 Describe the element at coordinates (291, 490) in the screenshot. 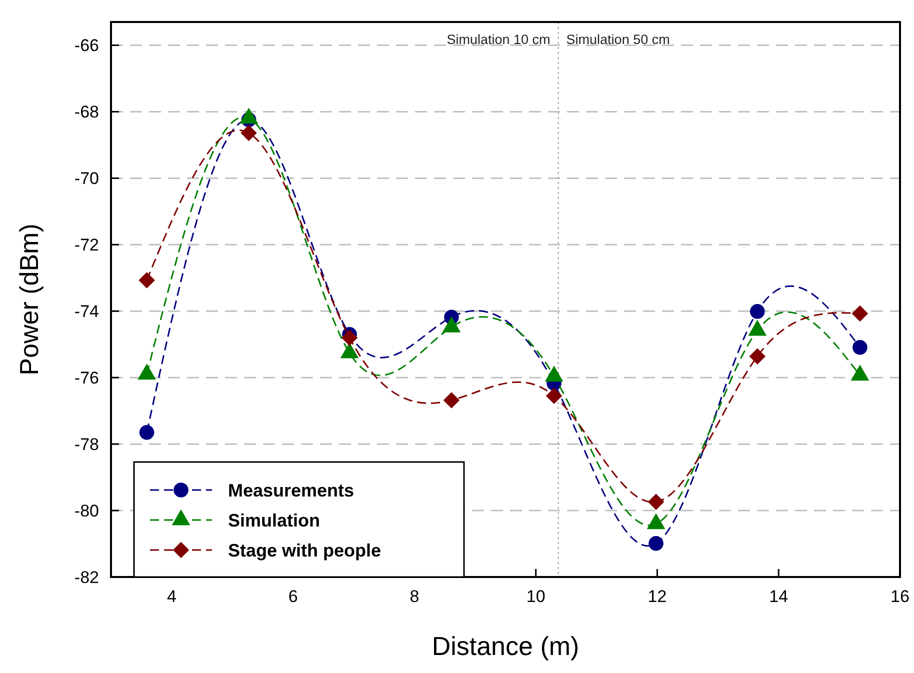

I see `legend-label: Measurements` at that location.